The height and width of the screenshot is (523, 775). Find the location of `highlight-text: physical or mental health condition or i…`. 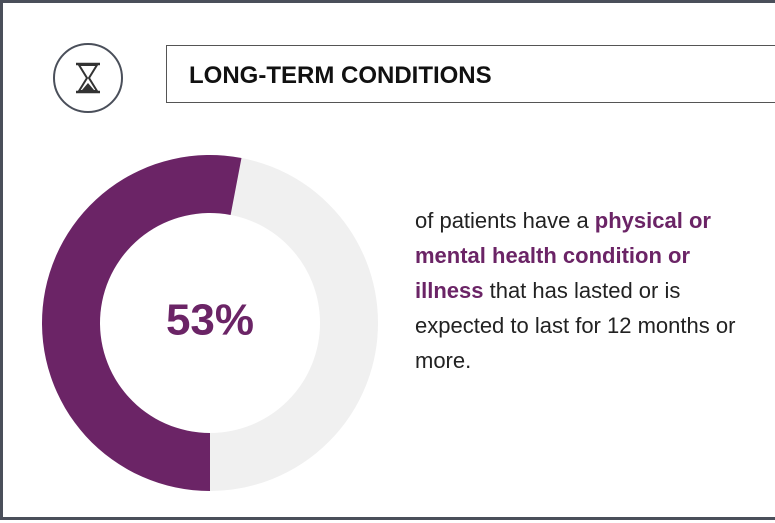

highlight-text: physical or mental health condition or i… is located at coordinates (563, 255).